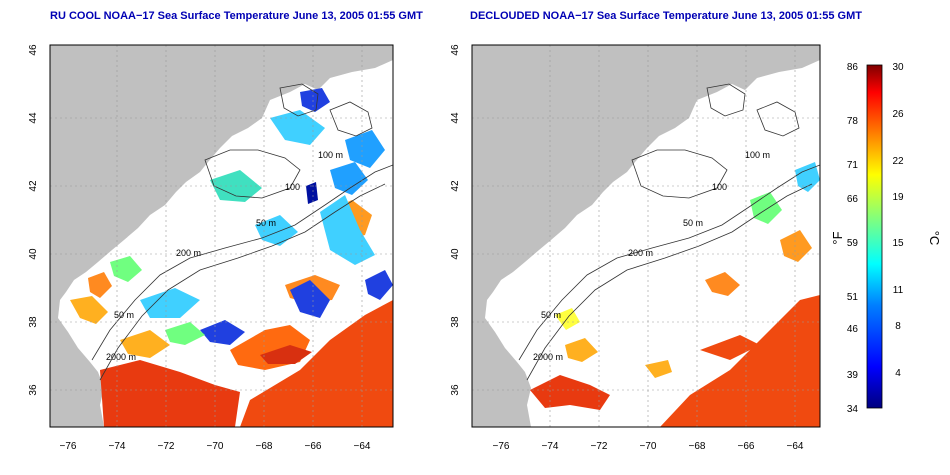  What do you see at coordinates (853, 243) in the screenshot?
I see `f-tick: 59` at bounding box center [853, 243].